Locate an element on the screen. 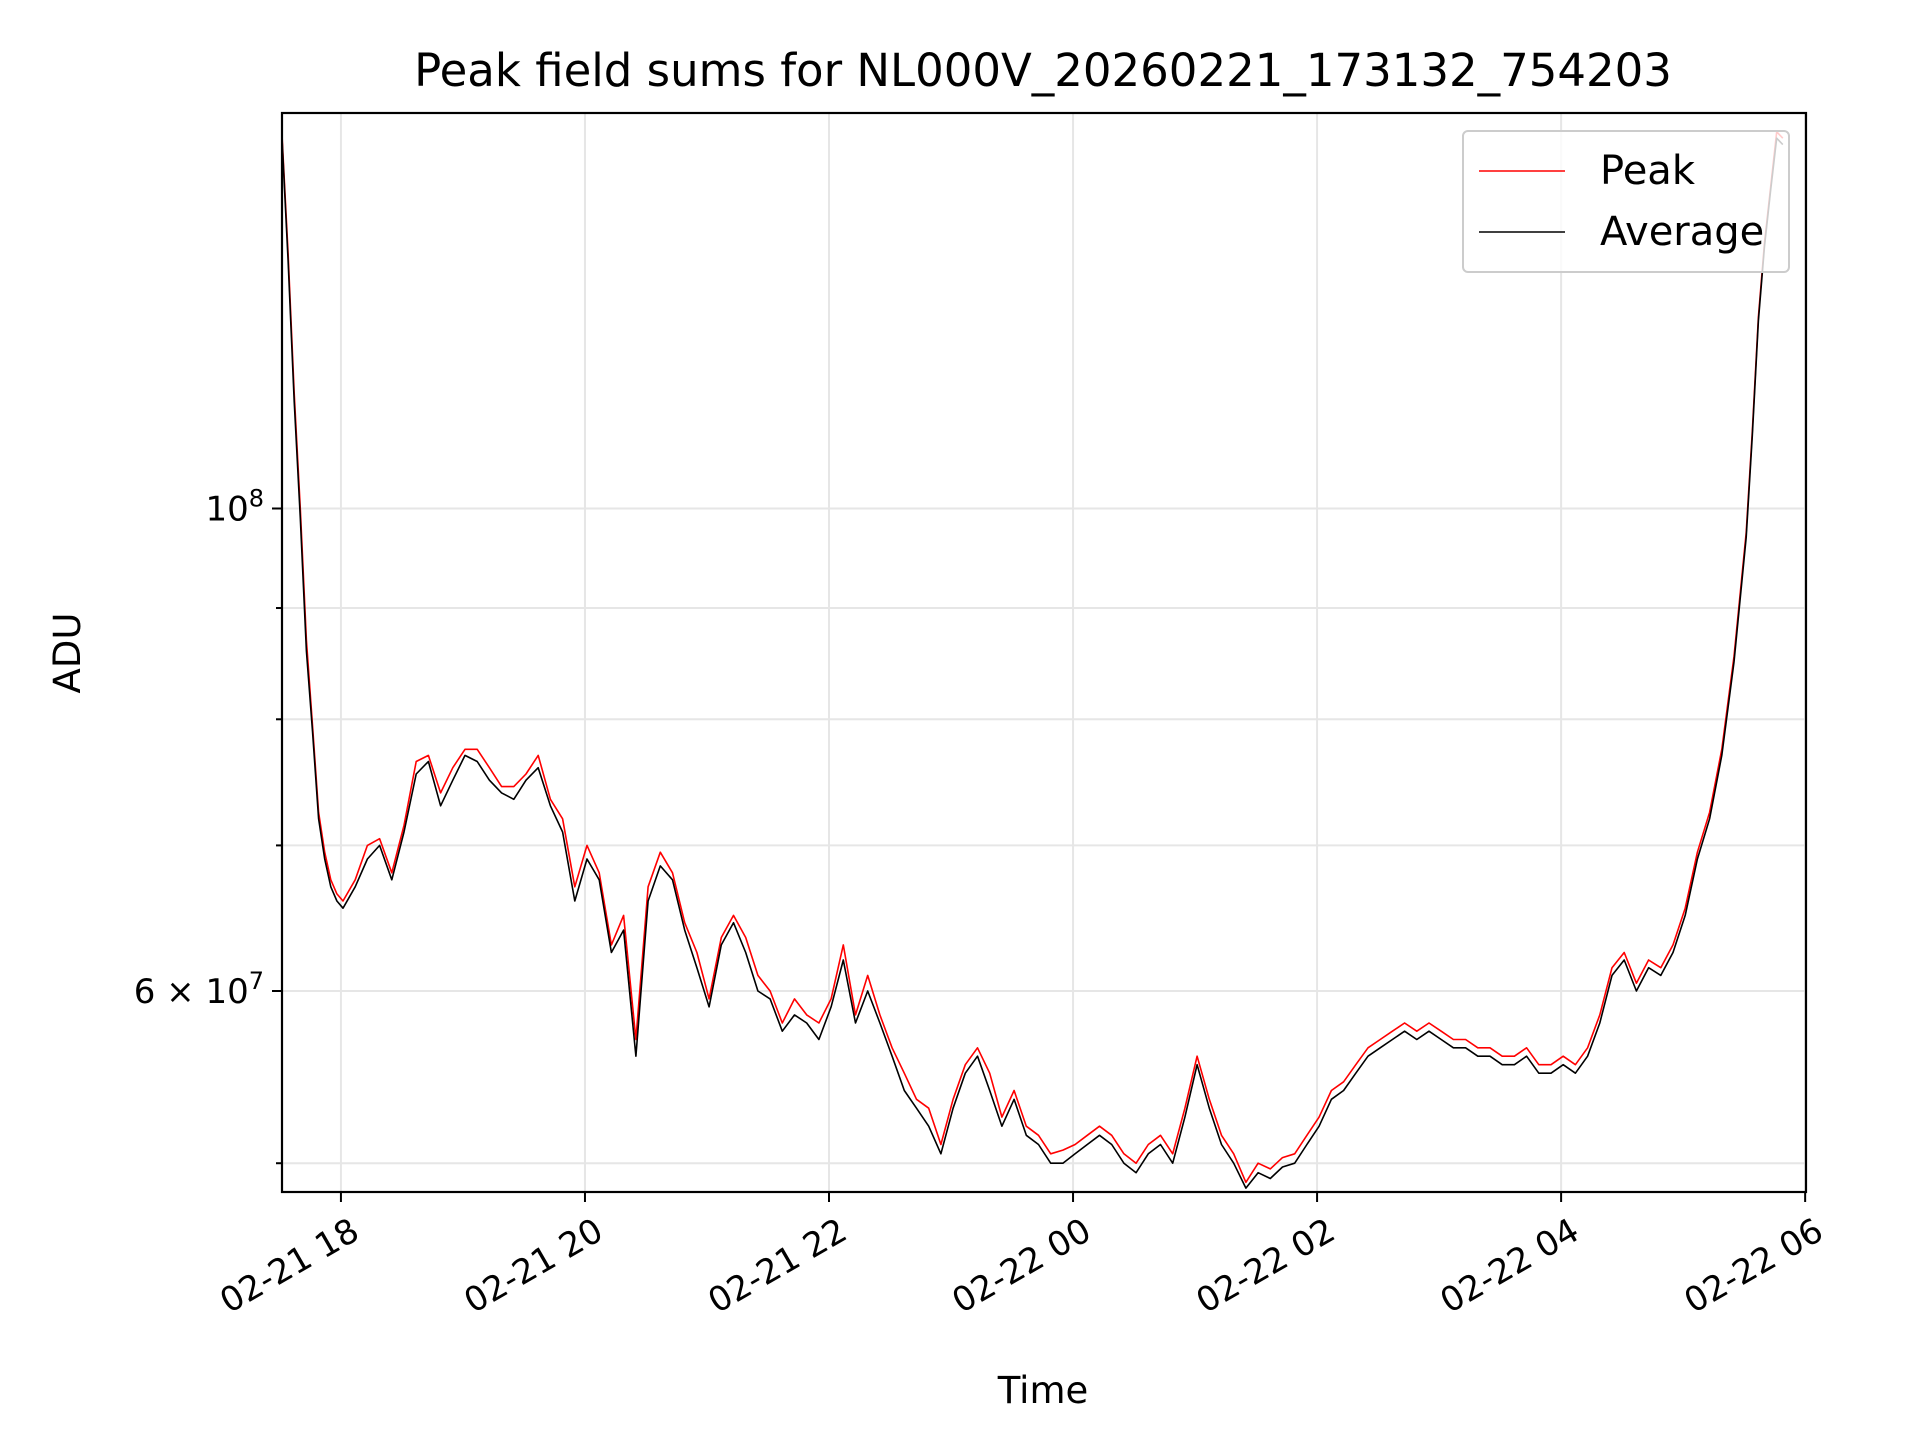 The height and width of the screenshot is (1440, 1920). x-tick-label: 02-22 02 is located at coordinates (1266, 1266).